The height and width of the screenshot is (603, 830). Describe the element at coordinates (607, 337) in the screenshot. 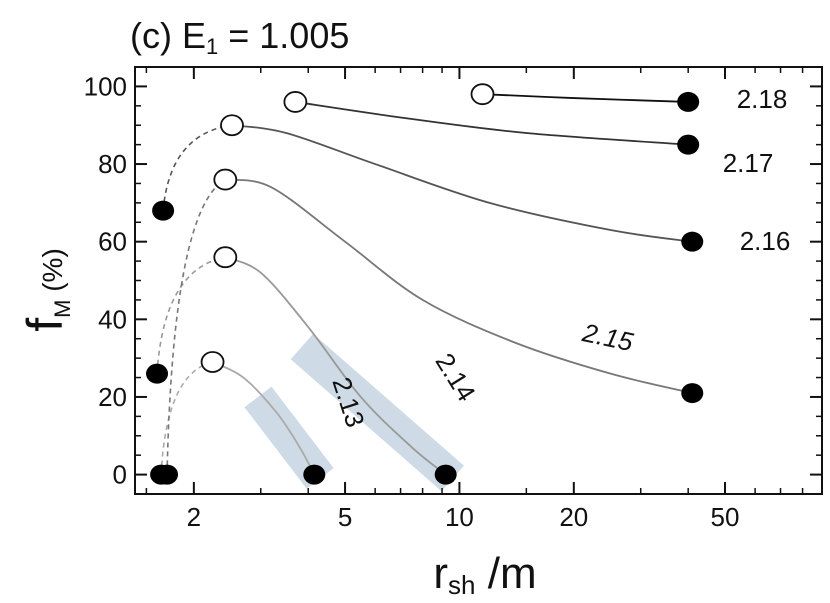

I see `curve-label-2.15: 2.15` at that location.